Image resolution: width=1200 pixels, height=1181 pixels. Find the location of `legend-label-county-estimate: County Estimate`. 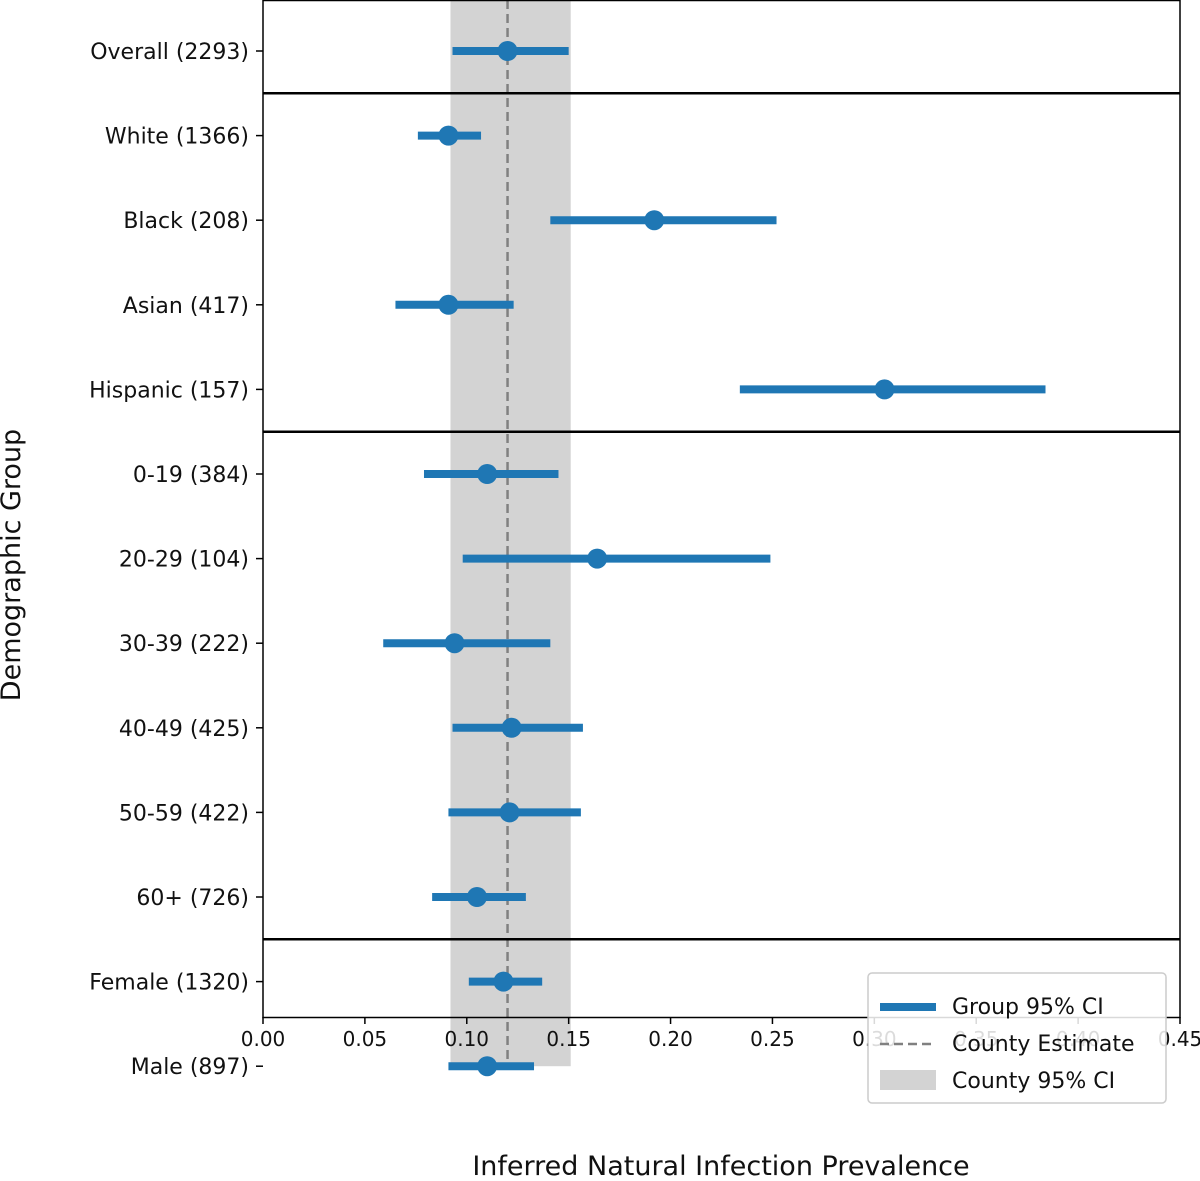

legend-label-county-estimate: County Estimate is located at coordinates (1043, 1044).